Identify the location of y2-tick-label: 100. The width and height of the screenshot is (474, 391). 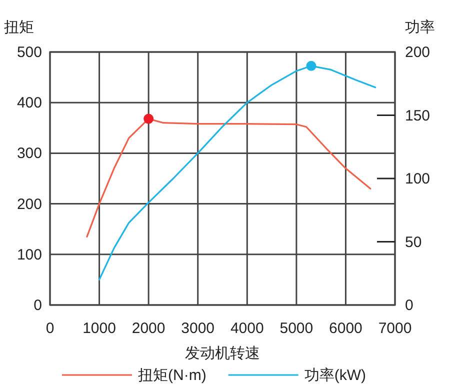
(417, 179).